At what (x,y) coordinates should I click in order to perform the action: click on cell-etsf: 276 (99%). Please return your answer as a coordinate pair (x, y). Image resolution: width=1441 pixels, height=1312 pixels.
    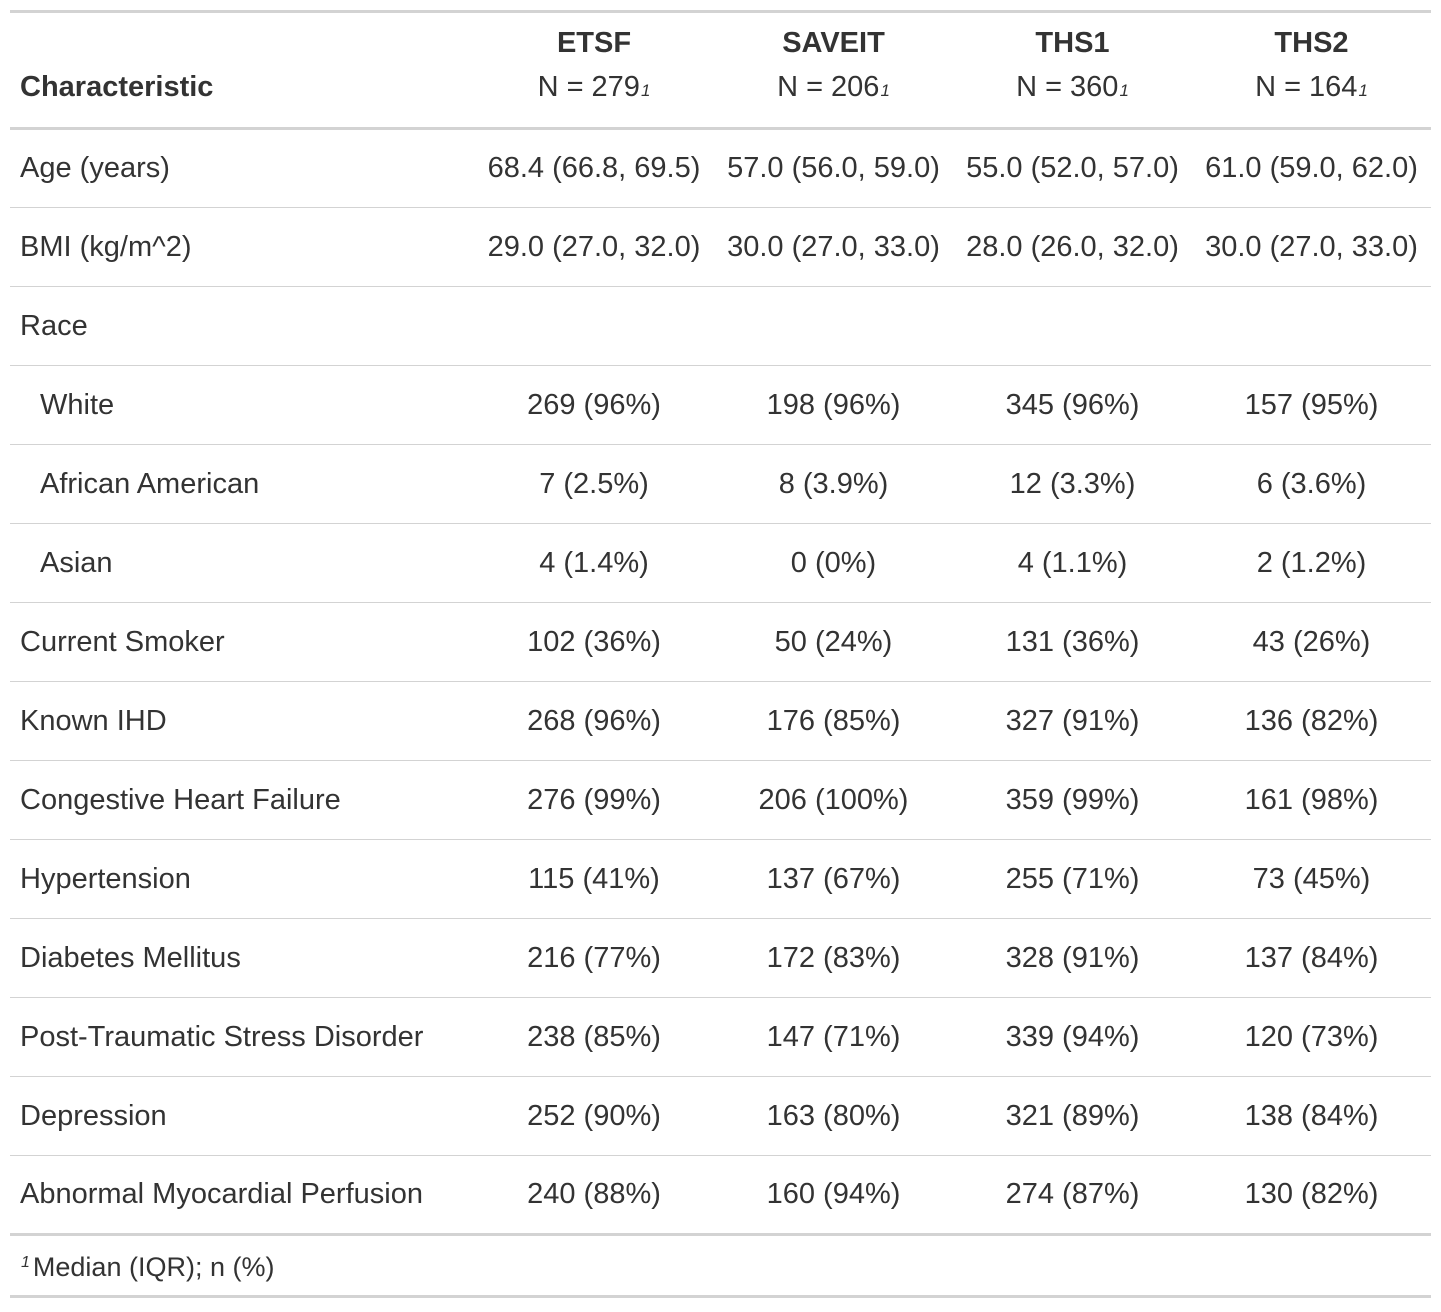
    Looking at the image, I should click on (594, 799).